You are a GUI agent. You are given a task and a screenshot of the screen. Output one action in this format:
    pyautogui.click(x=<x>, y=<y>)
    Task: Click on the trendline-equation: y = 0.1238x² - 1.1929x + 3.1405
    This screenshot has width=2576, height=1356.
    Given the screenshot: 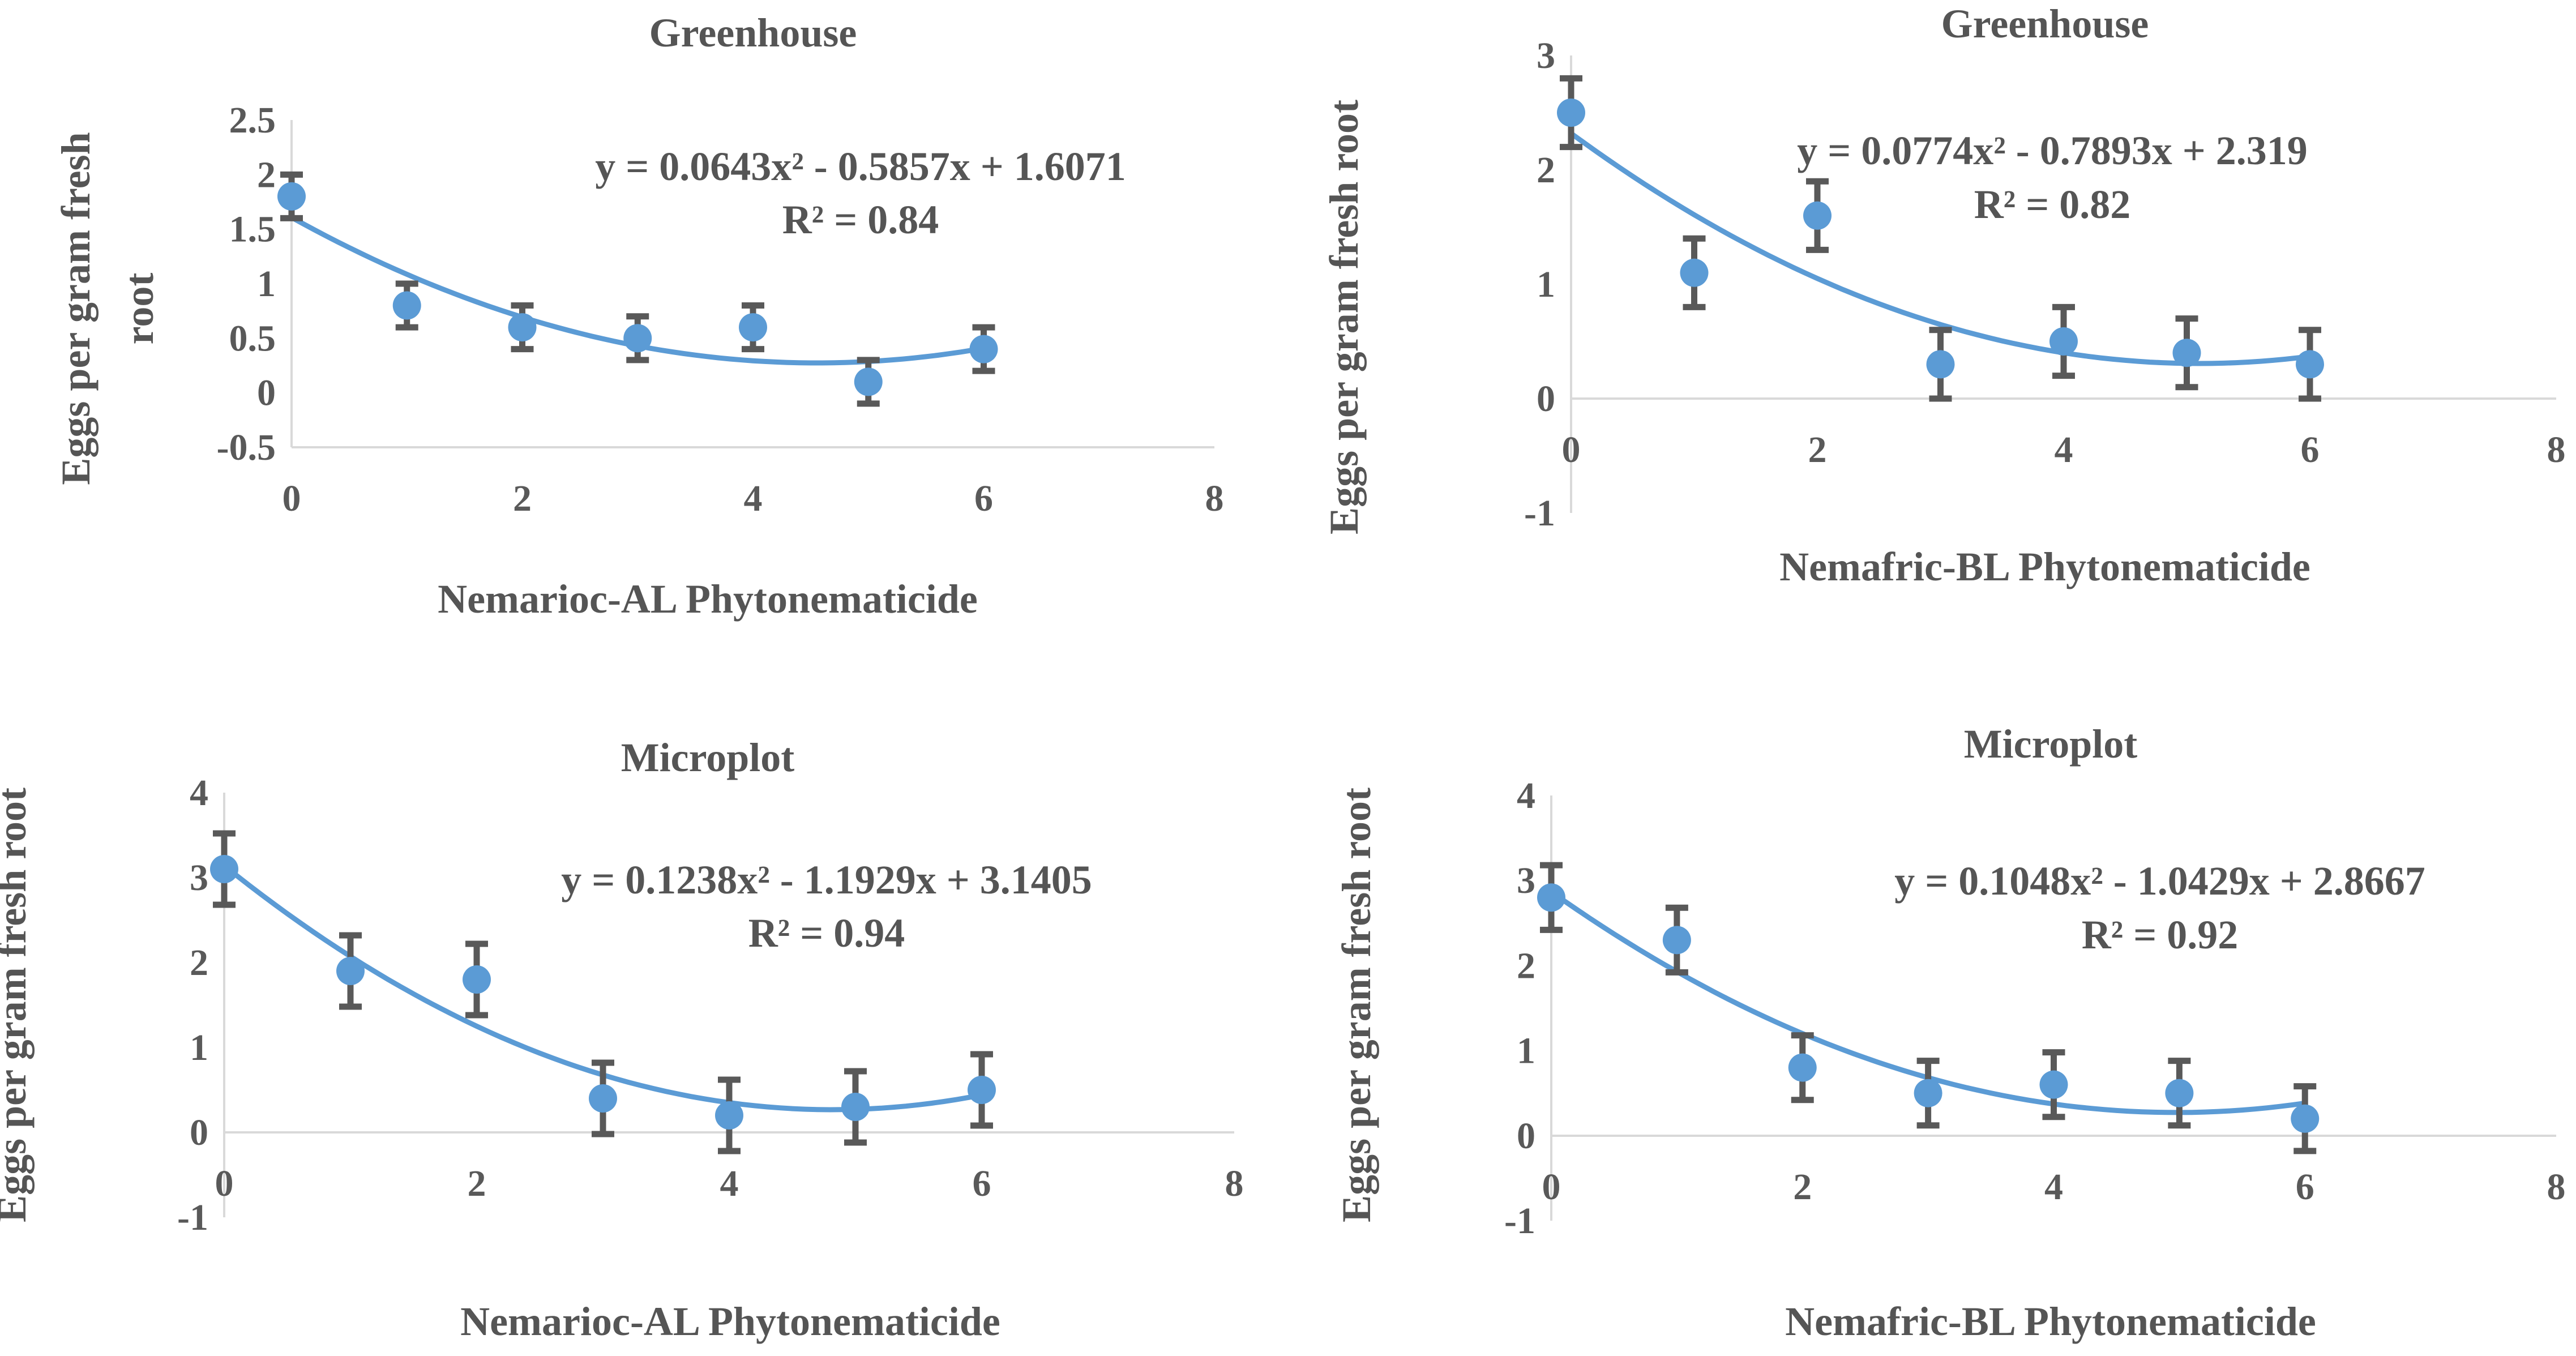 What is the action you would take?
    pyautogui.click(x=826, y=879)
    